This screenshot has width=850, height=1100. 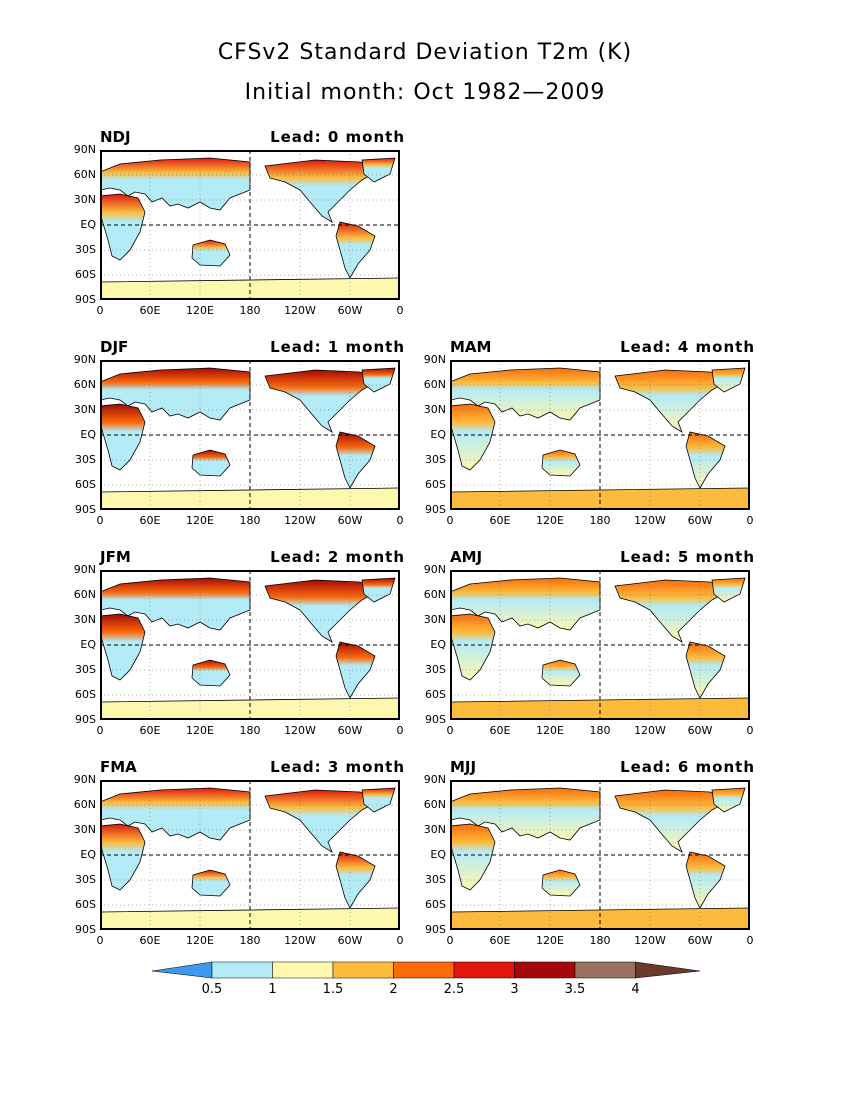 What do you see at coordinates (425, 52) in the screenshot?
I see `figure-title: CFSv2 Standard Deviation T2m (K)` at bounding box center [425, 52].